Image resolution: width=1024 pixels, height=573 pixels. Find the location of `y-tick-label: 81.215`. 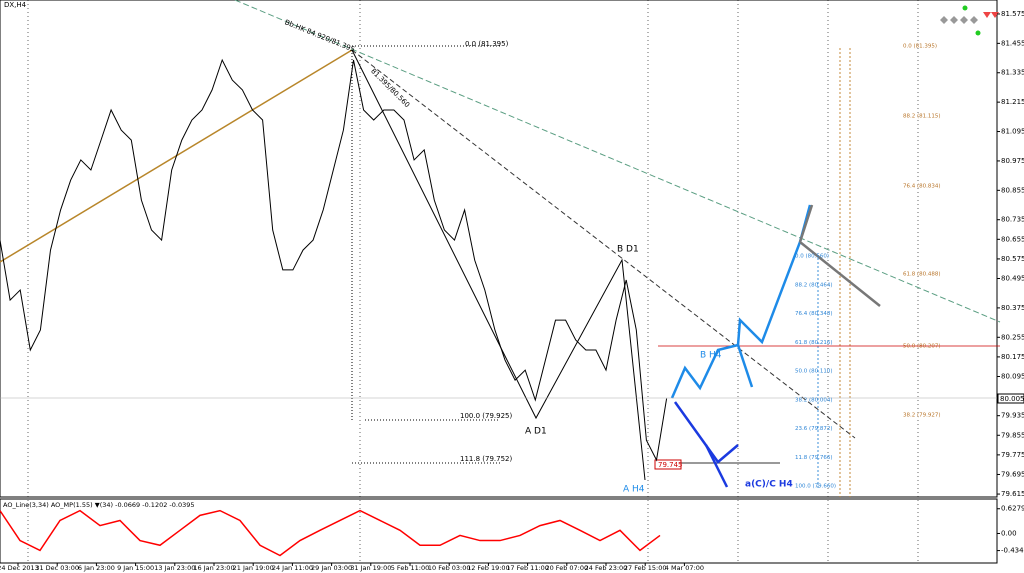

y-tick-label: 81.215 is located at coordinates (1012, 102).